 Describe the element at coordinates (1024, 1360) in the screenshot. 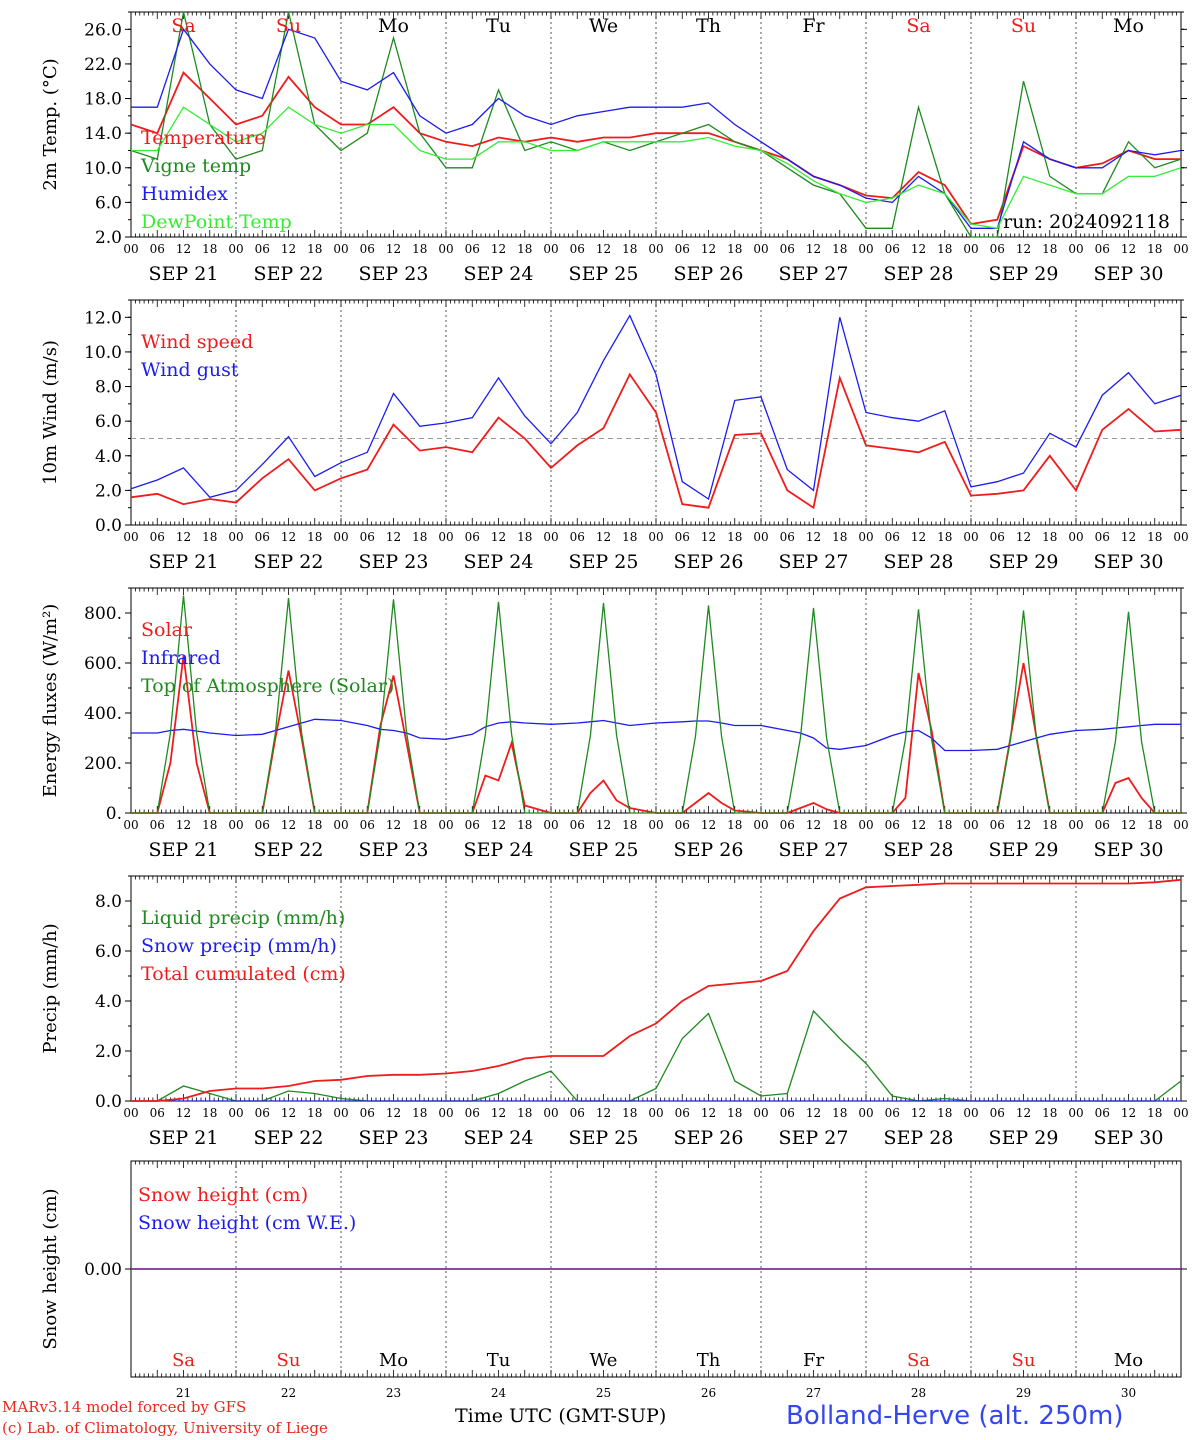

I see `day-name: Su` at that location.